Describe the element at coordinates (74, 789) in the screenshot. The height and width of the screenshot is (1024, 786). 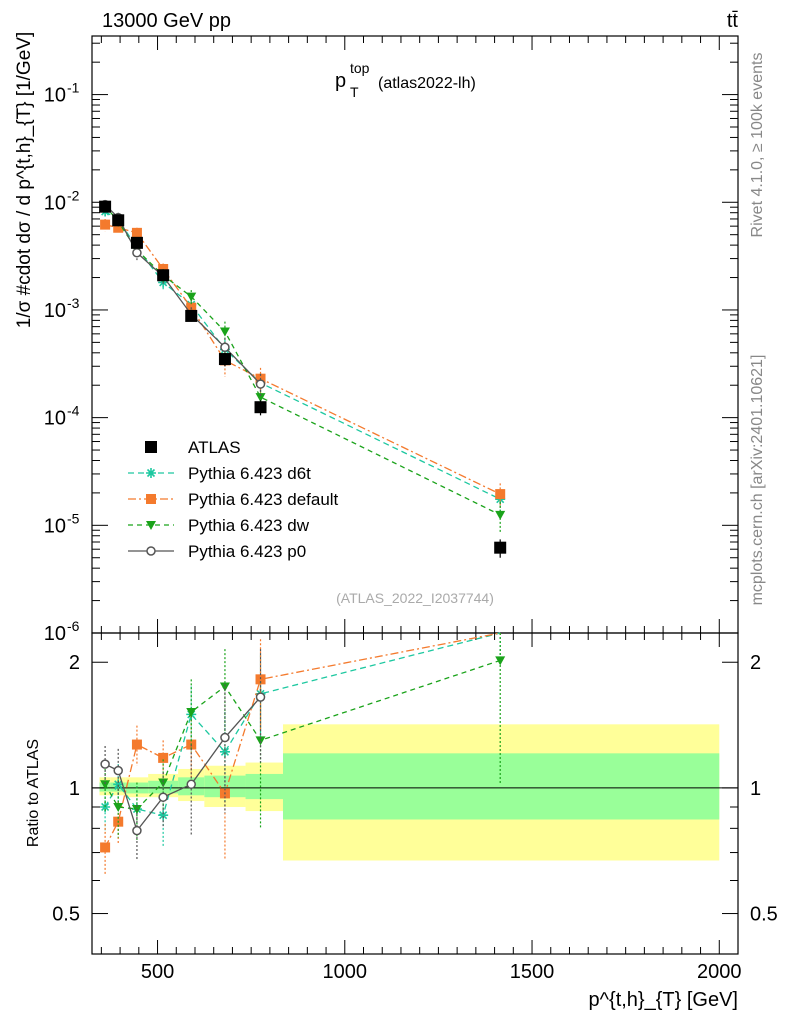
I see `ratio-tick-label-1: 1` at that location.